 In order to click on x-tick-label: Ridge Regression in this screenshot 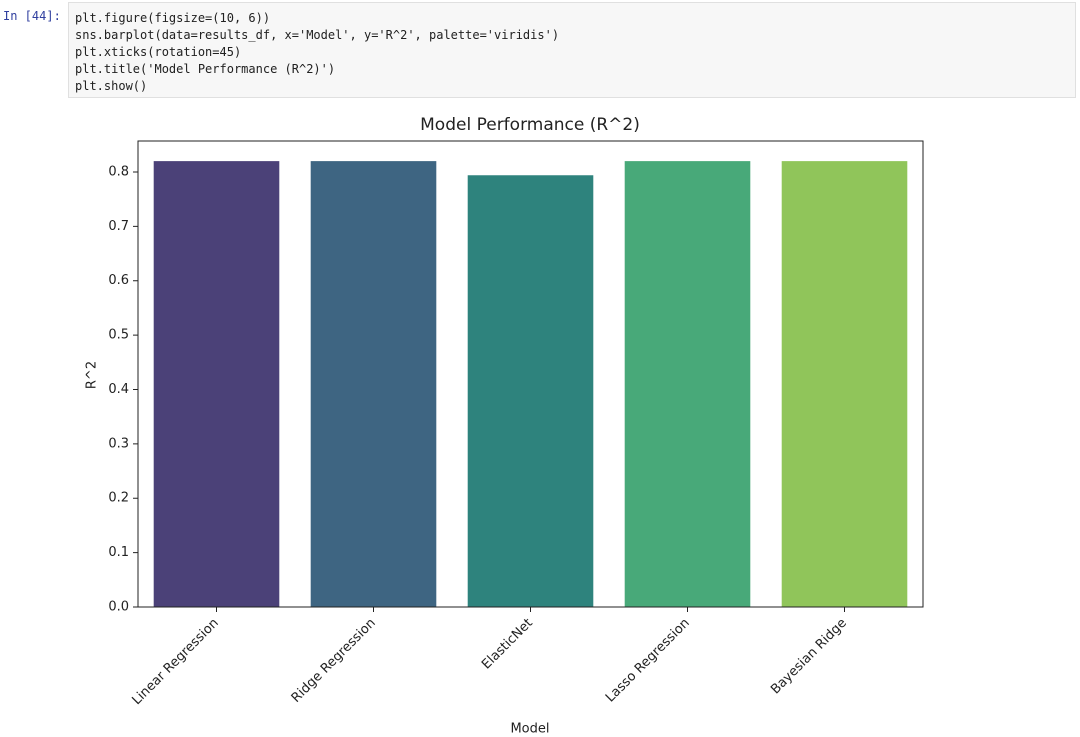, I will do `click(334, 661)`.